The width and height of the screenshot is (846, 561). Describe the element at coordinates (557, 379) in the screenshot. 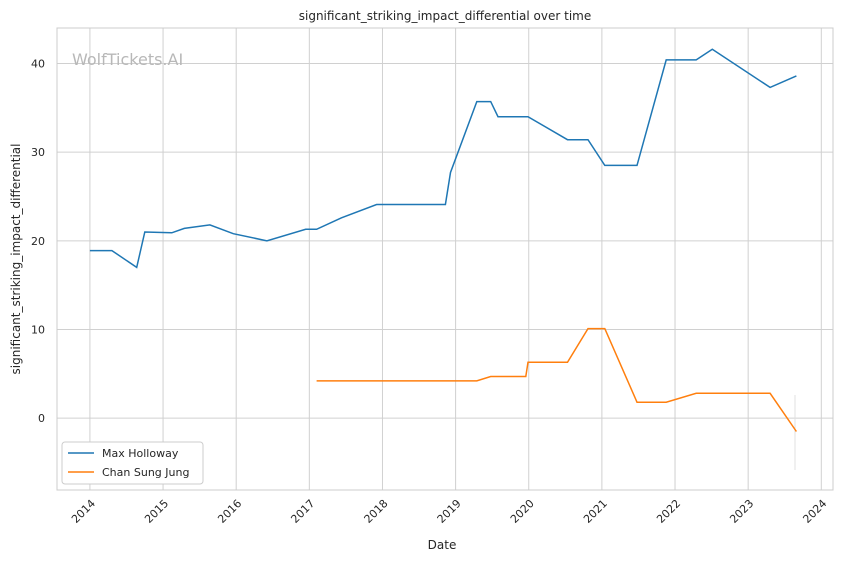

I see `series-line-chan-sung-jung` at that location.